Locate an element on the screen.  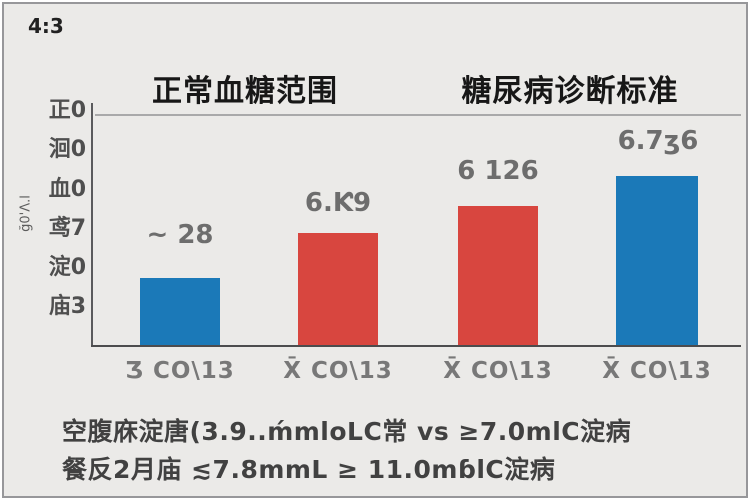
y-tick-5: 淀0 is located at coordinates (67, 267).